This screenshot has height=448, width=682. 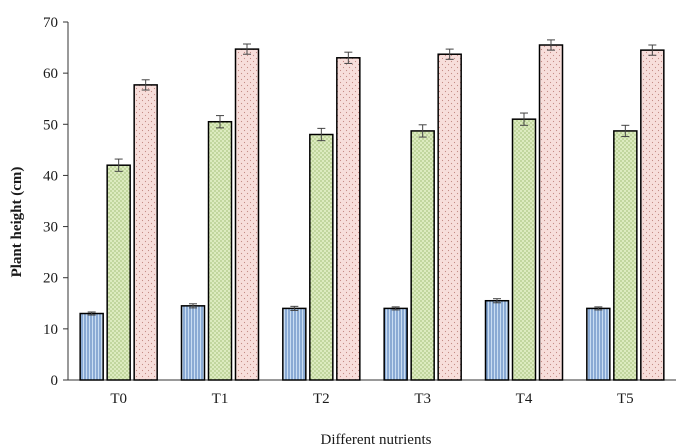 What do you see at coordinates (50, 176) in the screenshot?
I see `y-tick-label: 40` at bounding box center [50, 176].